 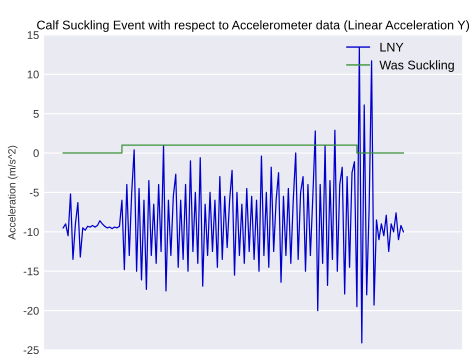 What do you see at coordinates (13, 193) in the screenshot?
I see `y-axis-title: Acceleration (m/s^2)` at bounding box center [13, 193].